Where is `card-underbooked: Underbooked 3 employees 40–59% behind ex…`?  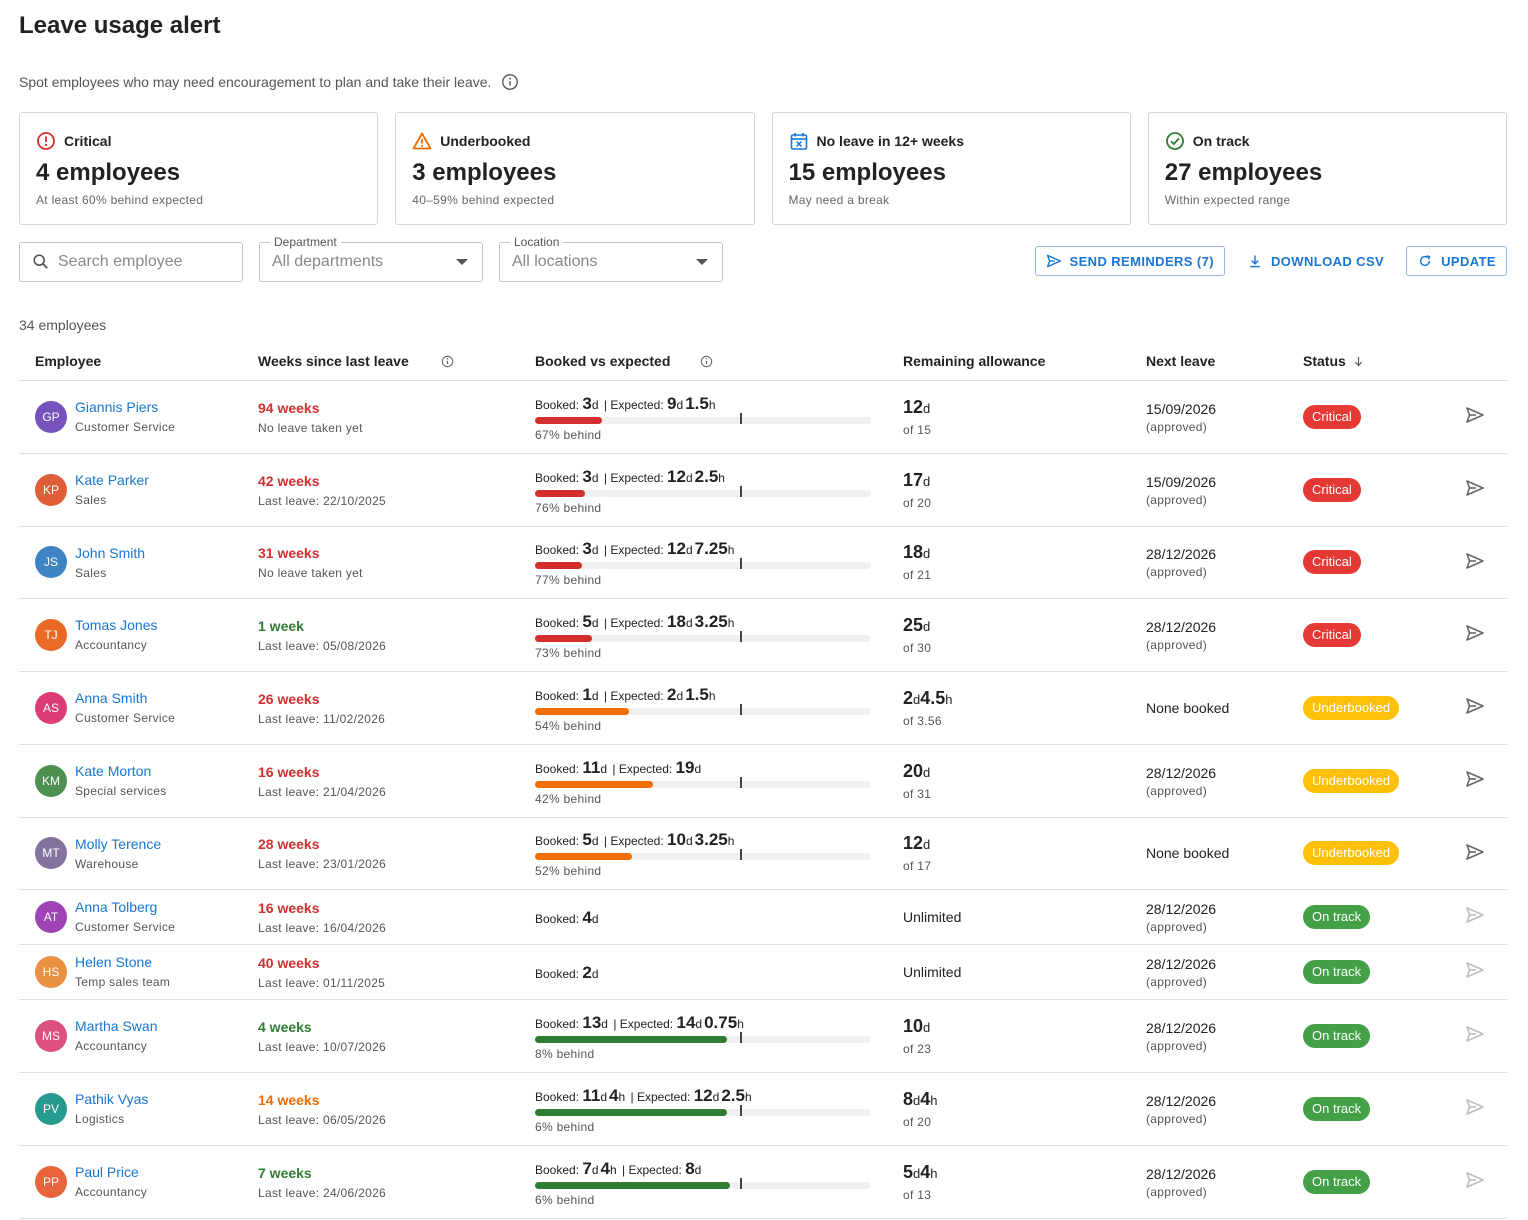
card-underbooked: Underbooked 3 employees 40–59% behind ex… is located at coordinates (575, 168).